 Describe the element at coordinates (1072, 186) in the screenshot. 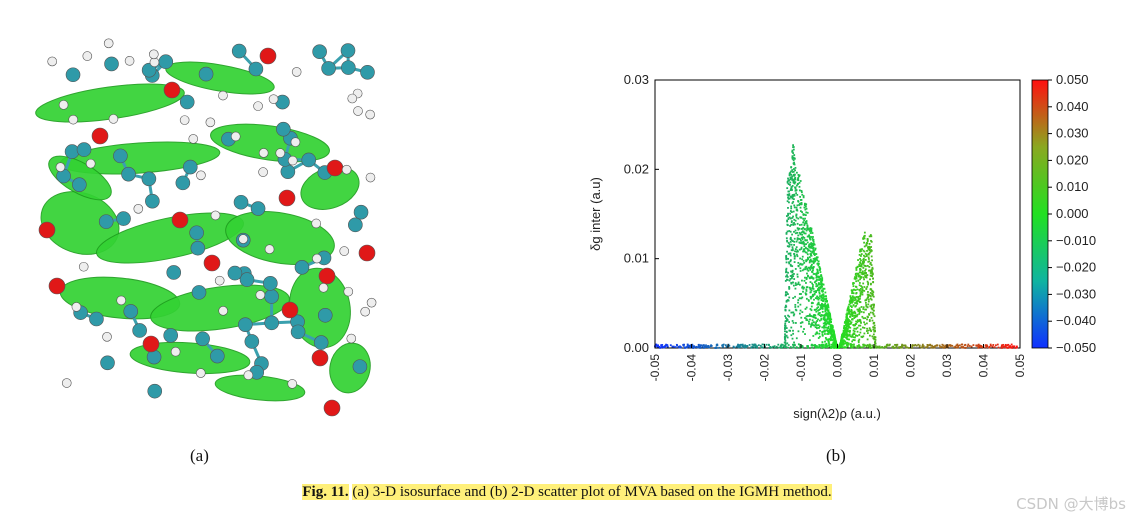

I see `colorbar-tick-label: 0.010` at that location.